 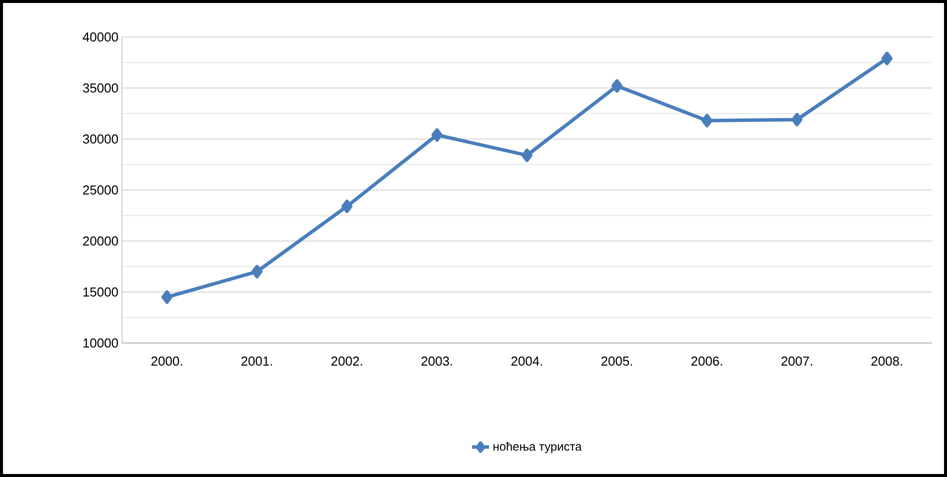 I want to click on y-tick-label: 25000, so click(x=100, y=190).